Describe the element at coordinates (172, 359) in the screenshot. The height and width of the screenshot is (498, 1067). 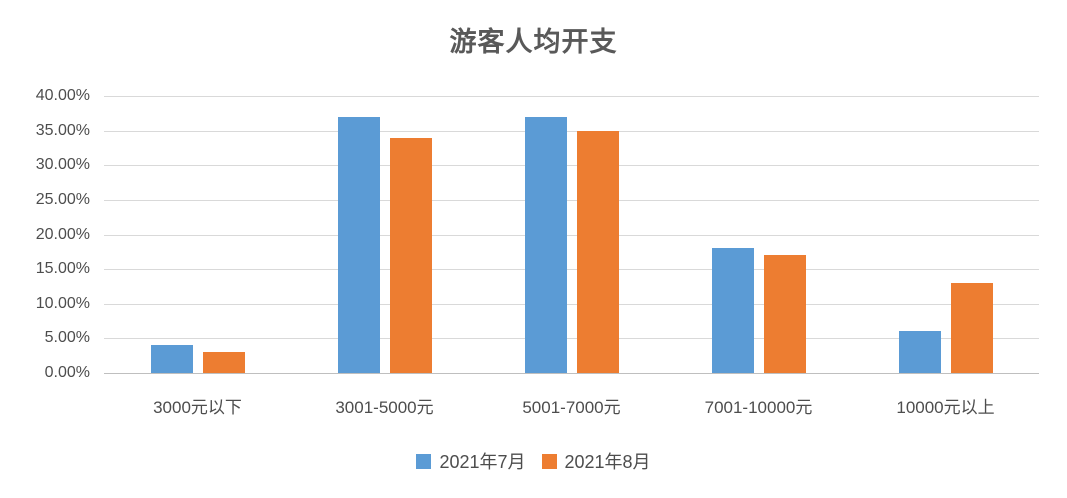
I see `bar-2021年7月-3000元以下` at that location.